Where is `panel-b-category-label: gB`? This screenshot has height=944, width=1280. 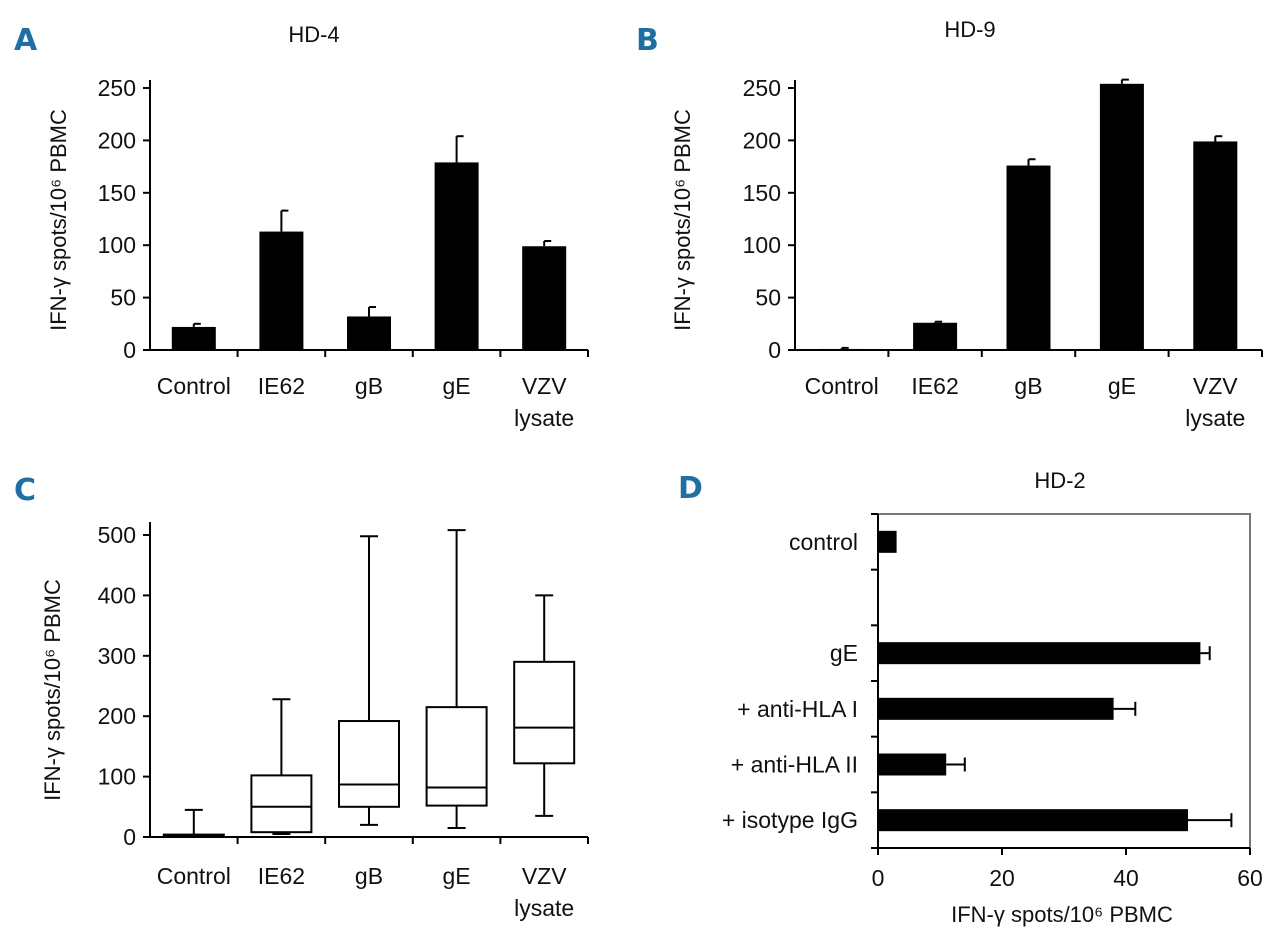
panel-b-category-label: gB is located at coordinates (1028, 386).